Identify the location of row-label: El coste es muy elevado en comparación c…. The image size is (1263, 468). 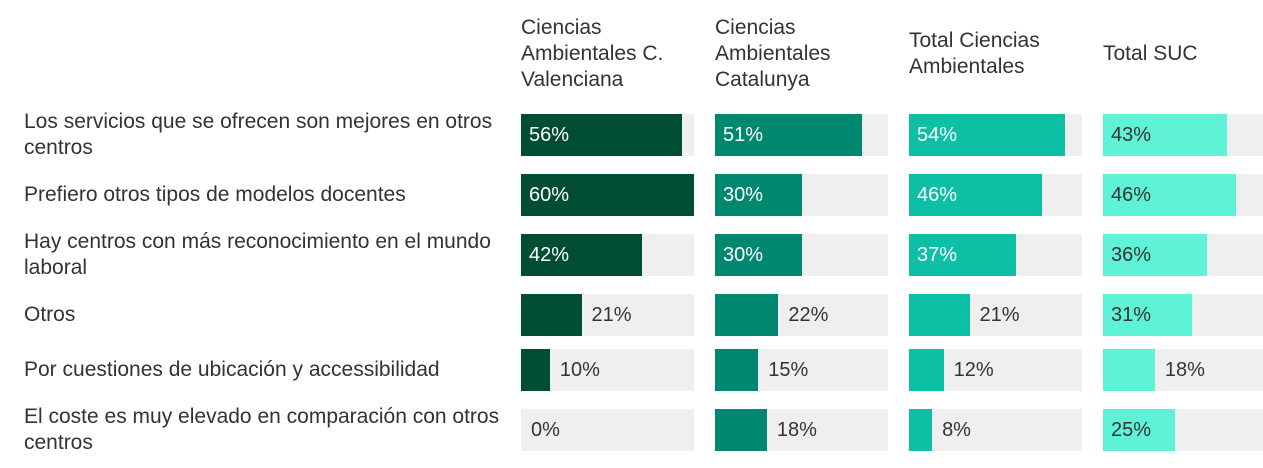
(262, 429).